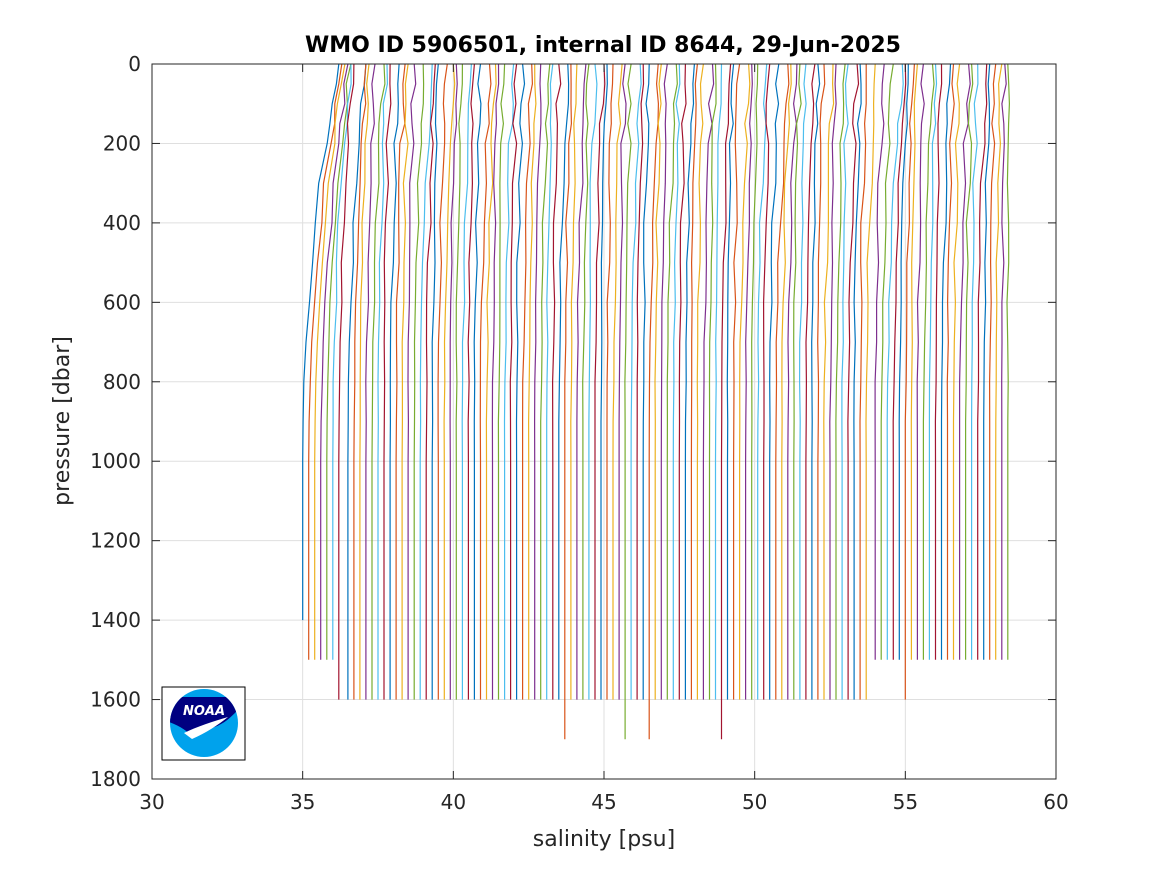  What do you see at coordinates (122, 143) in the screenshot?
I see `y-tick-label: 200` at bounding box center [122, 143].